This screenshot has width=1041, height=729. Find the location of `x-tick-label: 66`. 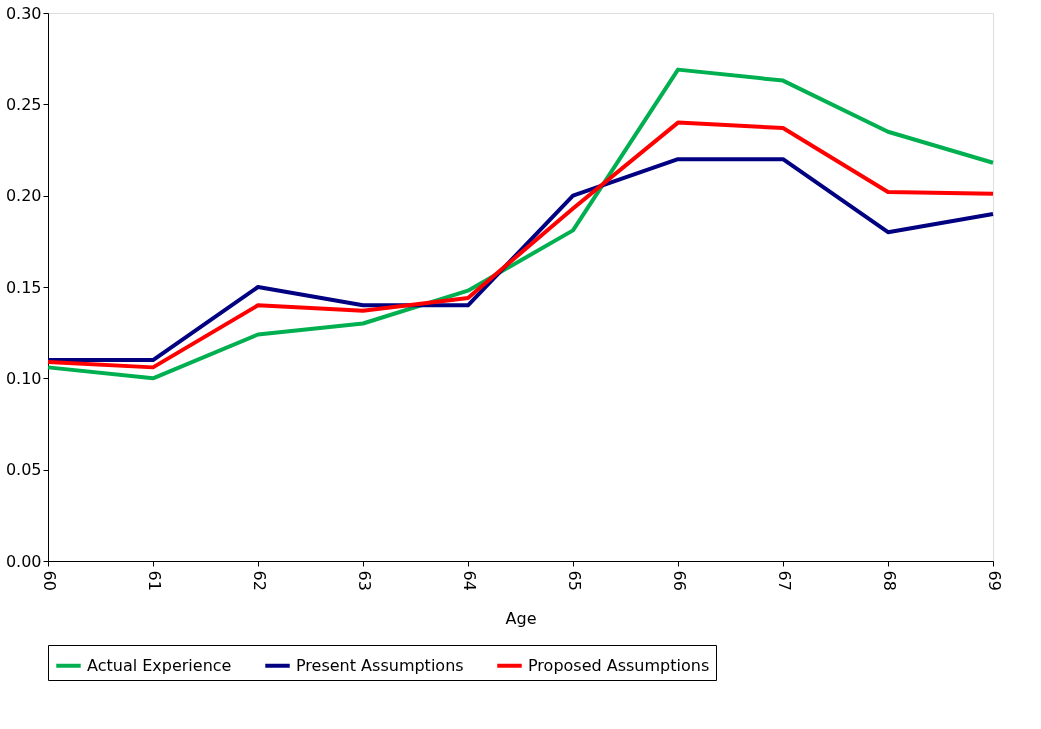

x-tick-label: 66 is located at coordinates (679, 580).